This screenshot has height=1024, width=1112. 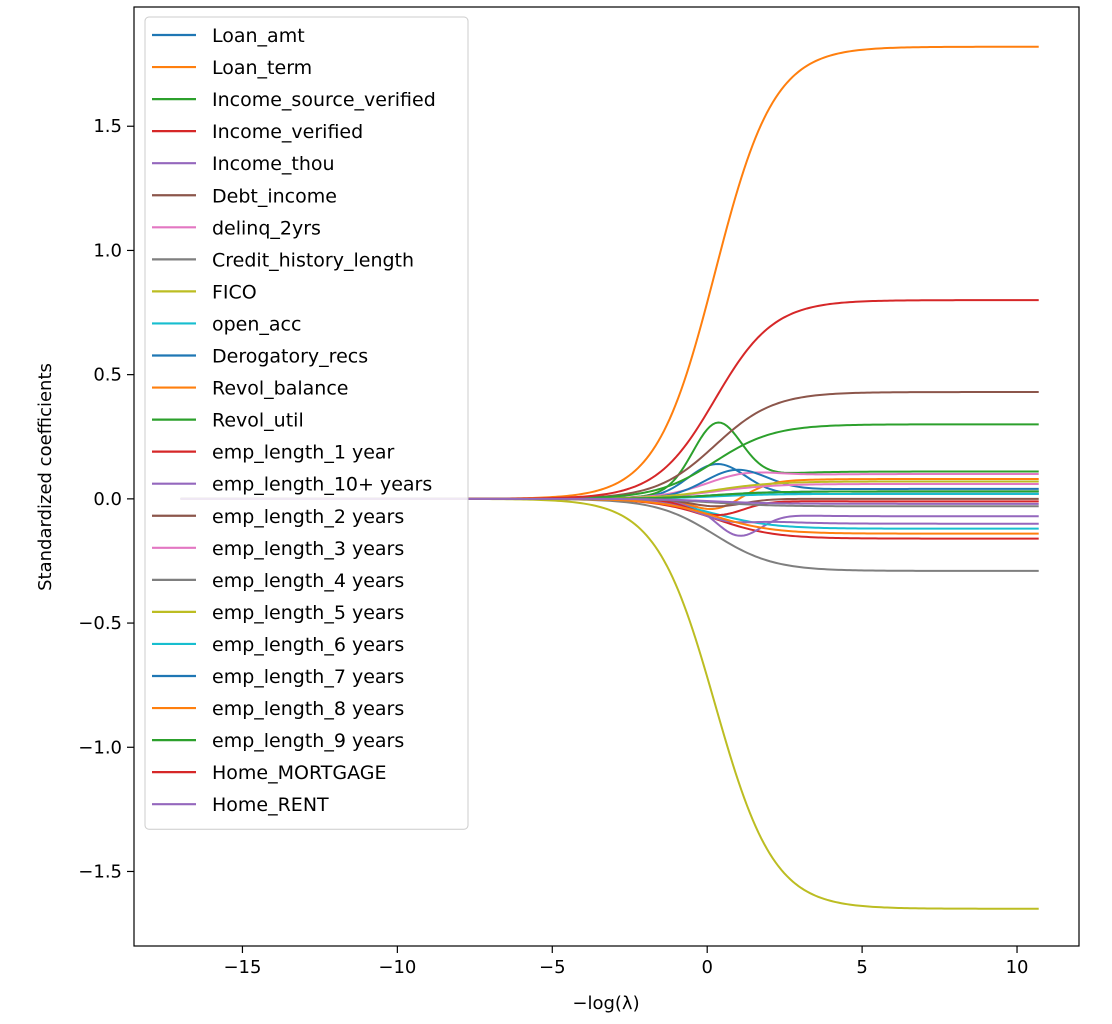 I want to click on y-axis-label: Standardized coefficients, so click(x=45, y=477).